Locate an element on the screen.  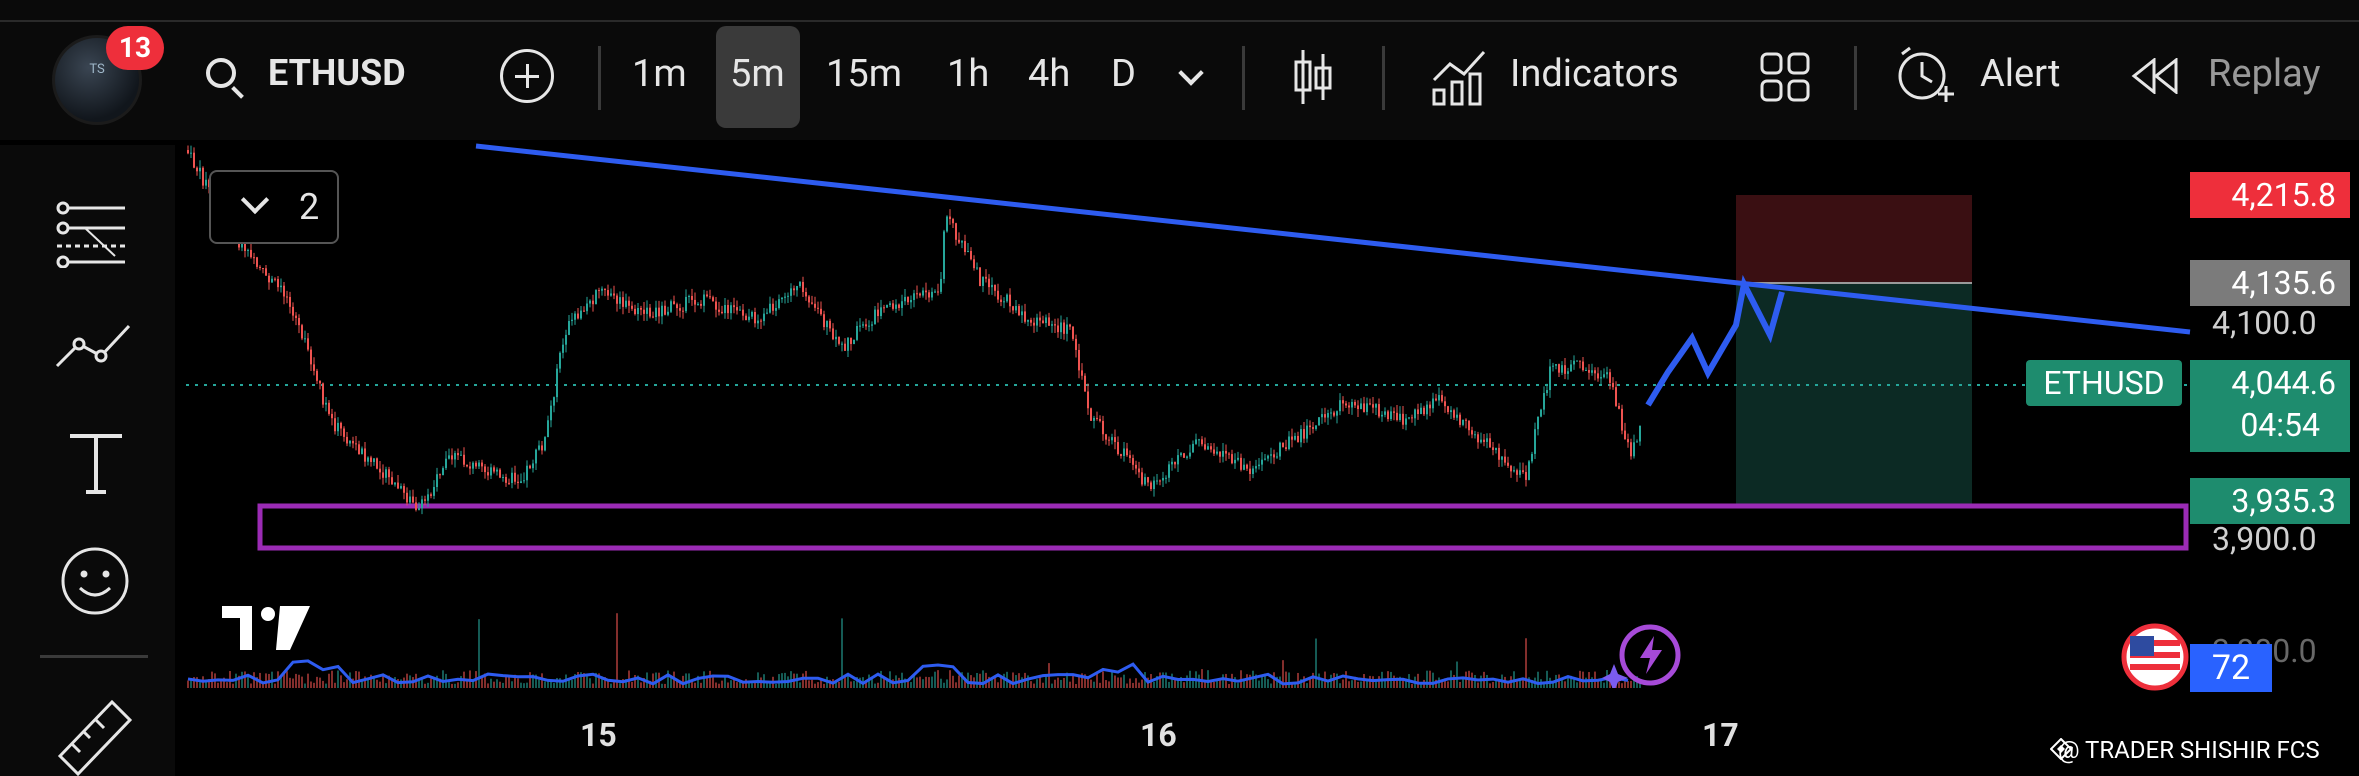
price-axis-tick: 3,900.0 is located at coordinates (2264, 539).